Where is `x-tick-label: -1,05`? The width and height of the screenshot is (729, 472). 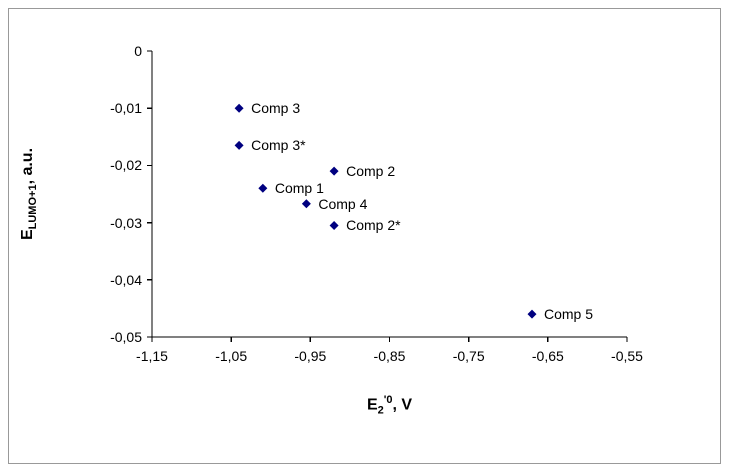
x-tick-label: -1,05 is located at coordinates (231, 356).